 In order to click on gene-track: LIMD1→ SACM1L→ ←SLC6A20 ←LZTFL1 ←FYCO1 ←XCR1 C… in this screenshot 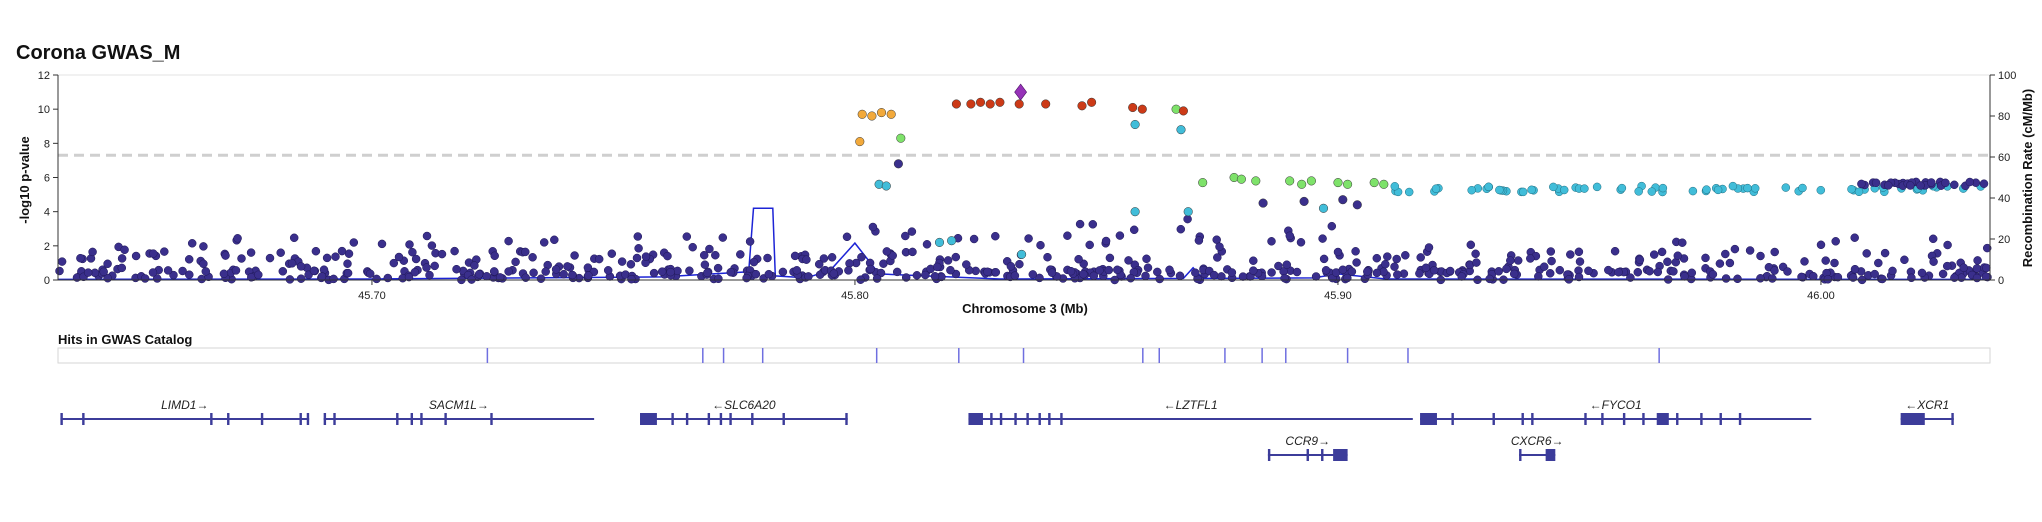, I will do `click(1007, 429)`.